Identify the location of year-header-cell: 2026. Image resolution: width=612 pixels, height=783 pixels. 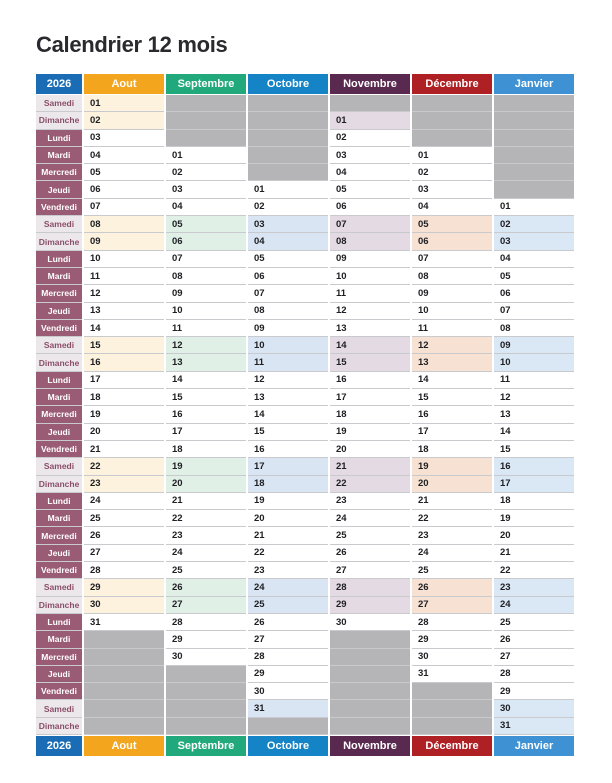
(59, 84).